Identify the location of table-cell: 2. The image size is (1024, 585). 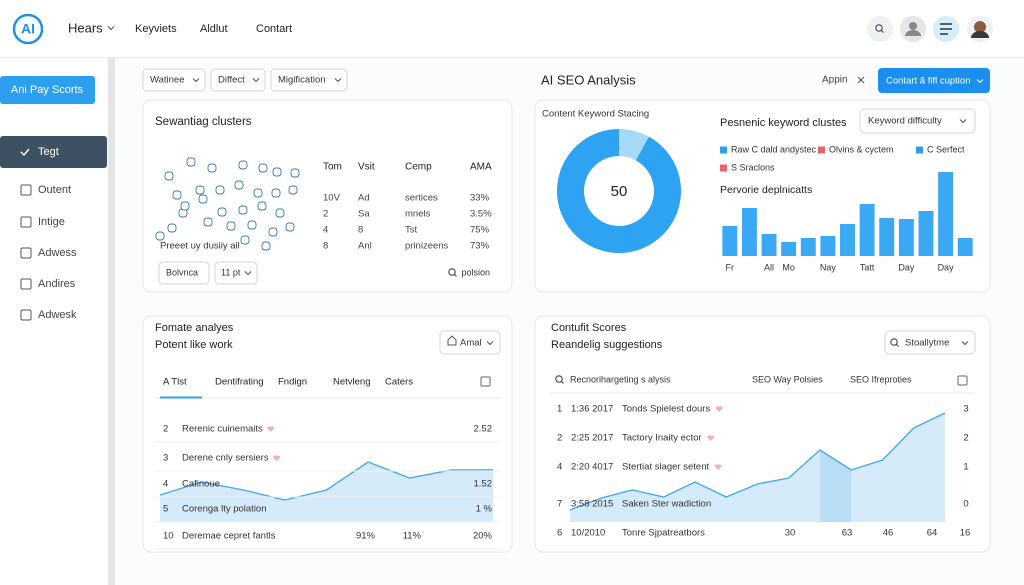
(965, 438).